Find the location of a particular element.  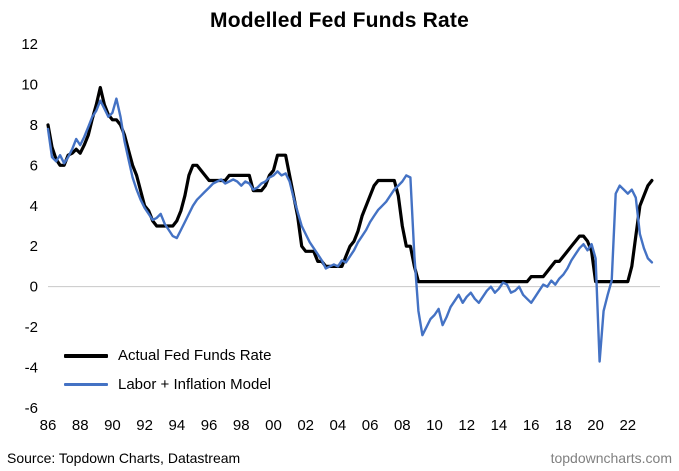

x-tick-label: 10 is located at coordinates (434, 425).